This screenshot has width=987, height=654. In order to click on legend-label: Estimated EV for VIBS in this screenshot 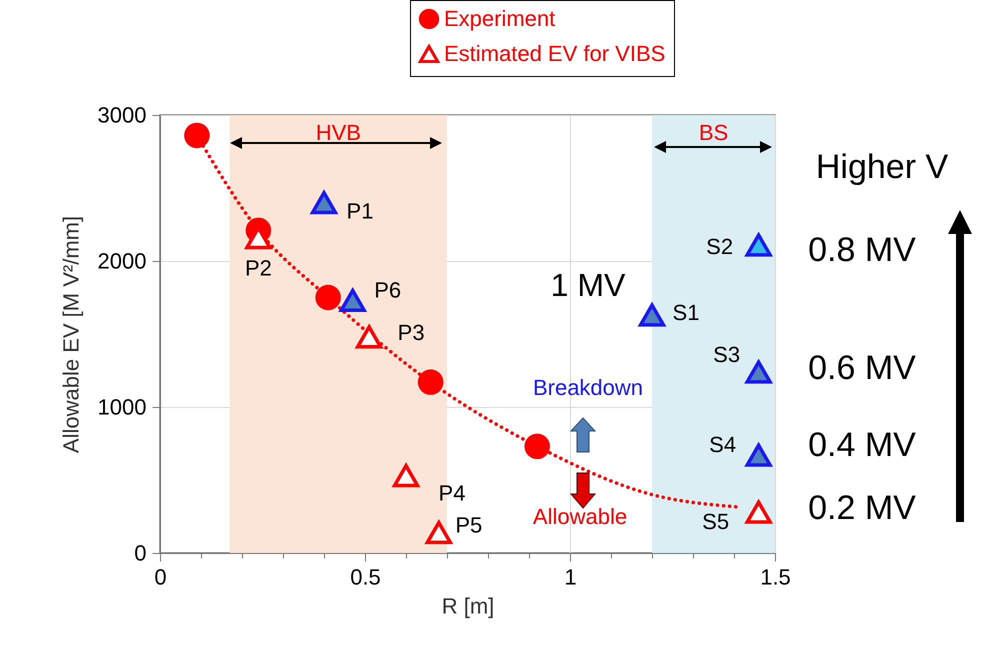, I will do `click(555, 53)`.